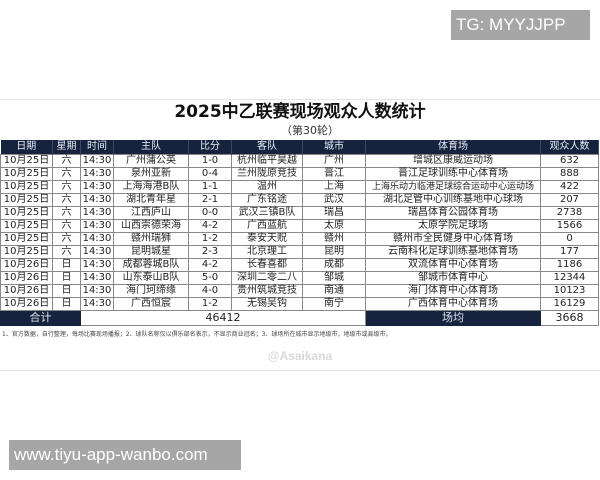  Describe the element at coordinates (267, 187) in the screenshot. I see `table-cell: 温州` at that location.